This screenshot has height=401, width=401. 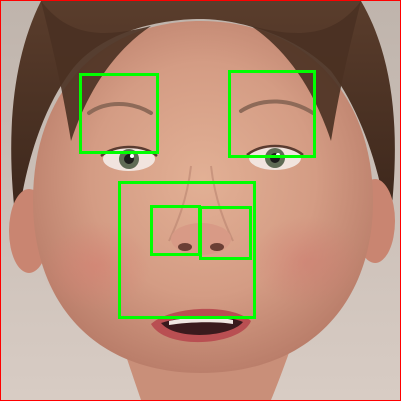 I want to click on detection-box-left-eye, so click(x=119, y=113).